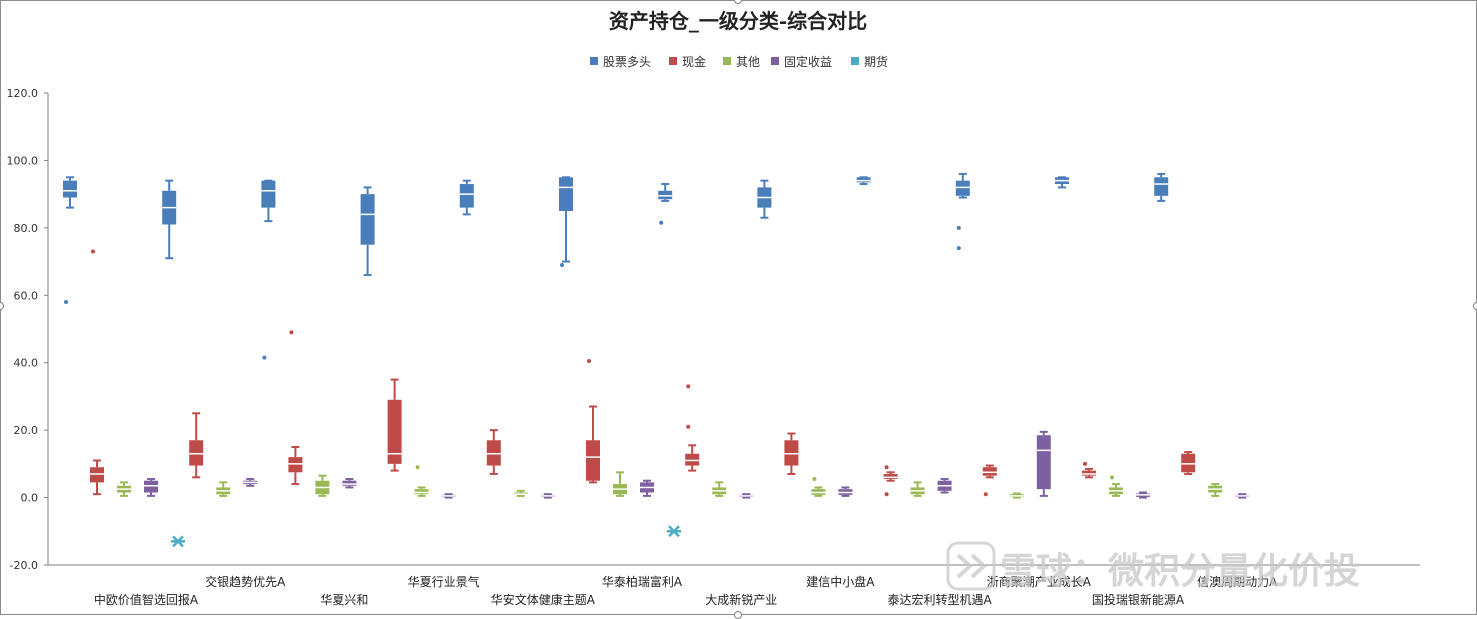 The height and width of the screenshot is (619, 1477). Describe the element at coordinates (245, 581) in the screenshot. I see `category-label: 交银趋势优先A` at that location.